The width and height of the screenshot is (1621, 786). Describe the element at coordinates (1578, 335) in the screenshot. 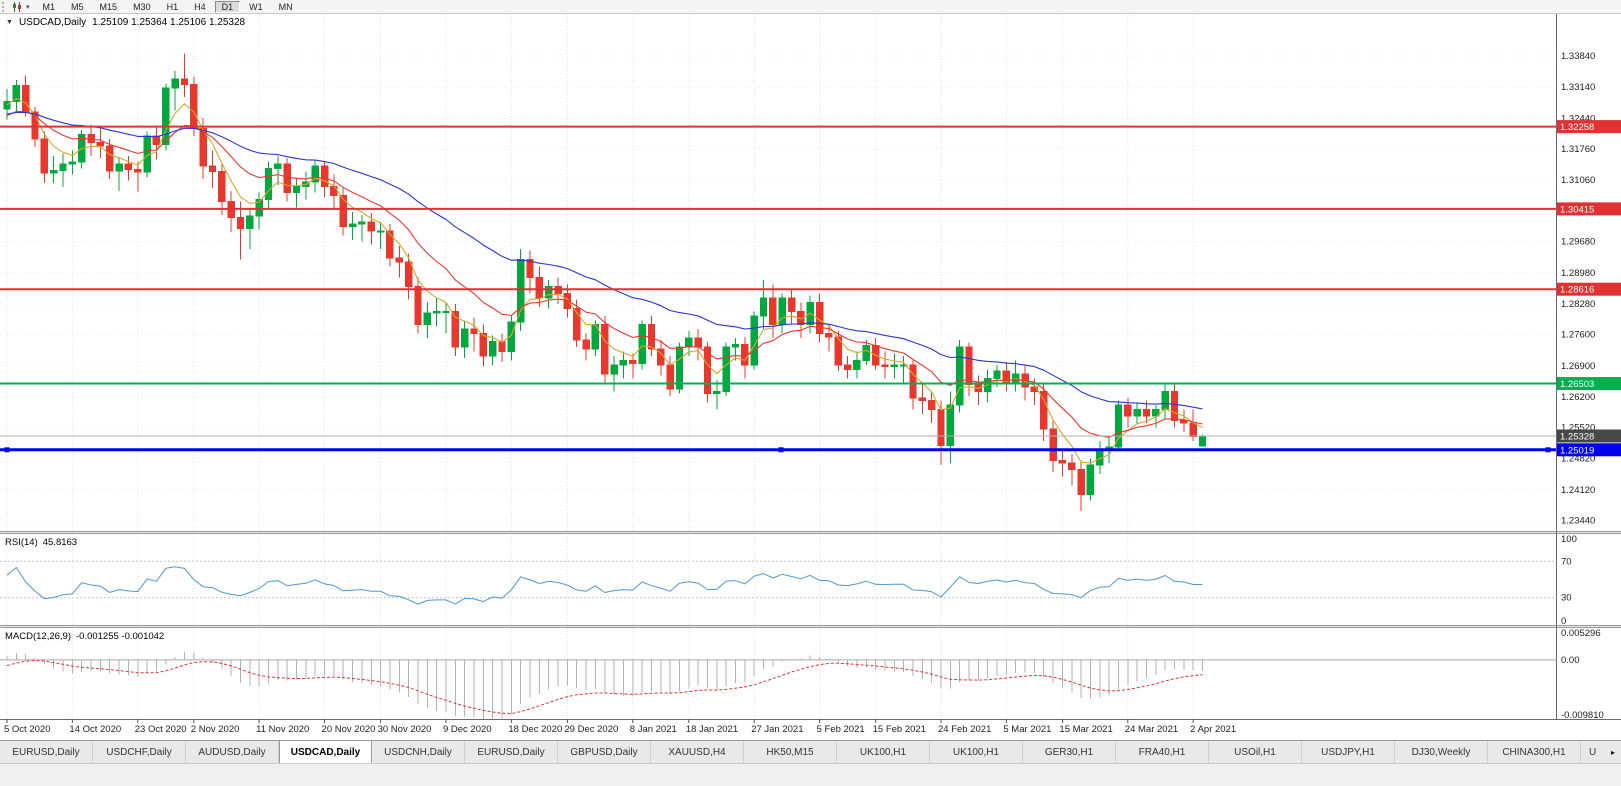

I see `svg-text: 1.27600` at that location.